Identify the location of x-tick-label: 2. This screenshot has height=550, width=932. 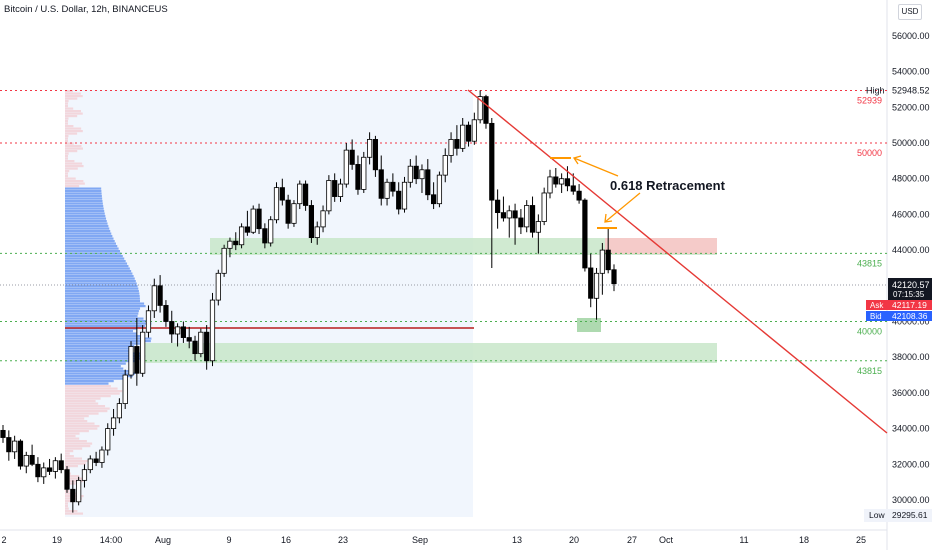
(3, 540).